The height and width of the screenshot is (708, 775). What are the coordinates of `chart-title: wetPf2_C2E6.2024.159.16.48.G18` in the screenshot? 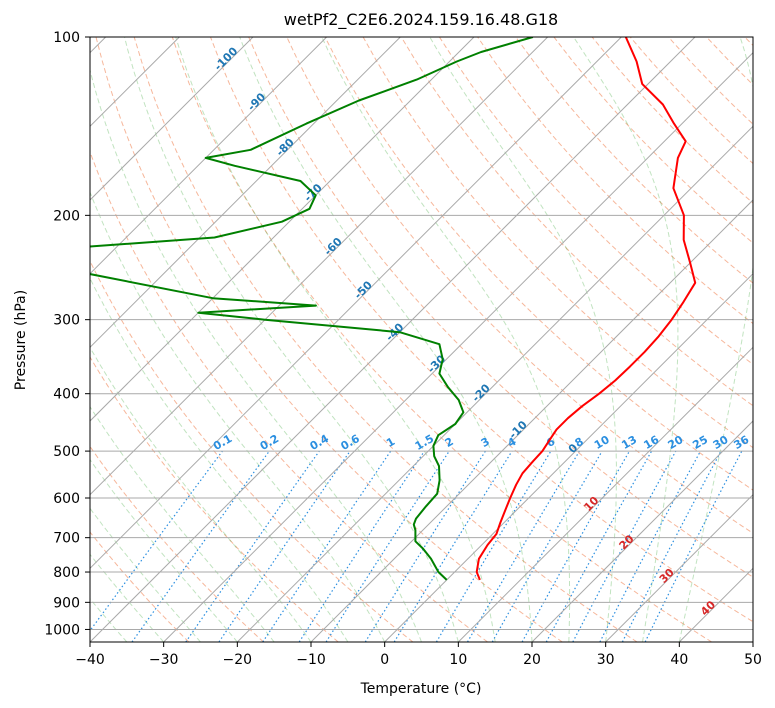 It's located at (421, 20).